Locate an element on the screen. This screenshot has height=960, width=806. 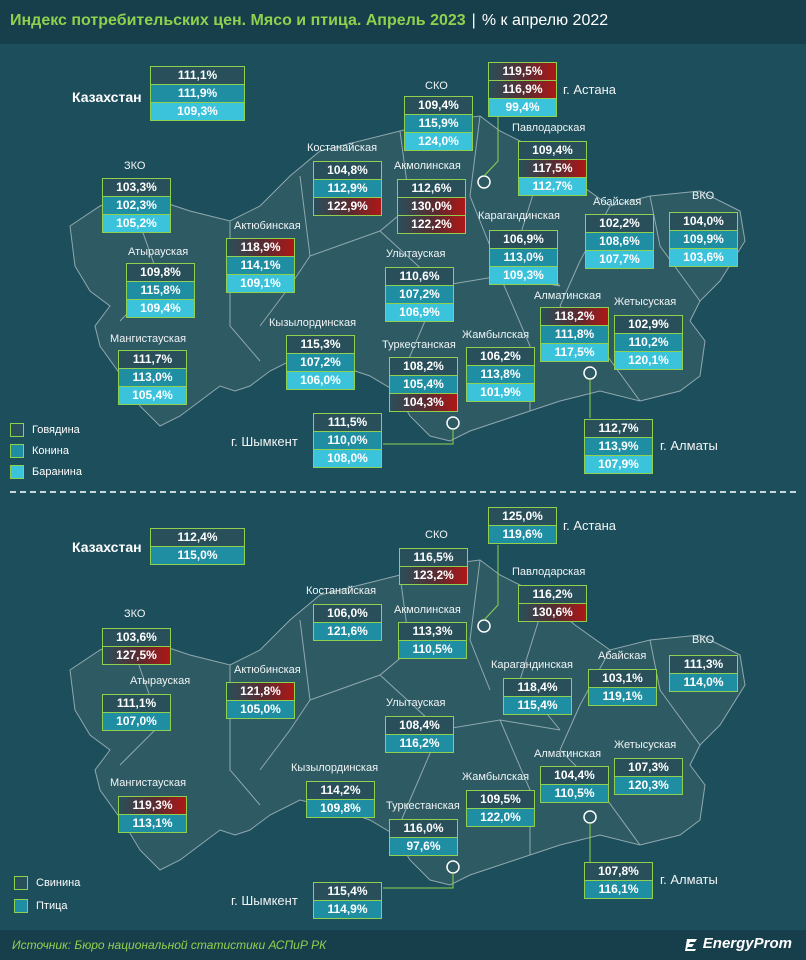
value-beef: 106,2% is located at coordinates (500, 356).